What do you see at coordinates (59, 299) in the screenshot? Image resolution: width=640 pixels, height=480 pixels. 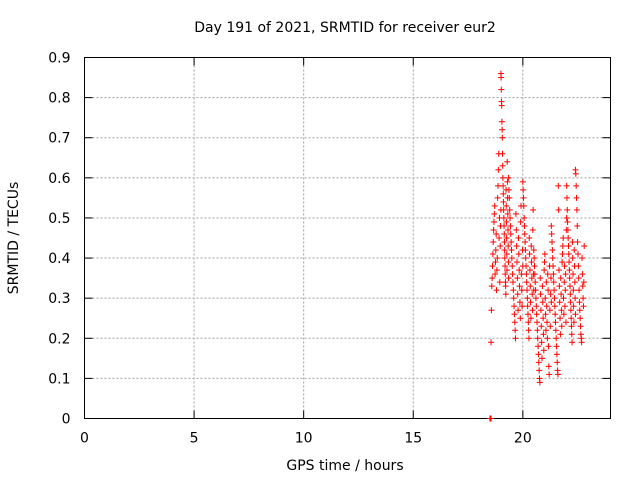 I see `y-tick-label: 0.3` at bounding box center [59, 299].